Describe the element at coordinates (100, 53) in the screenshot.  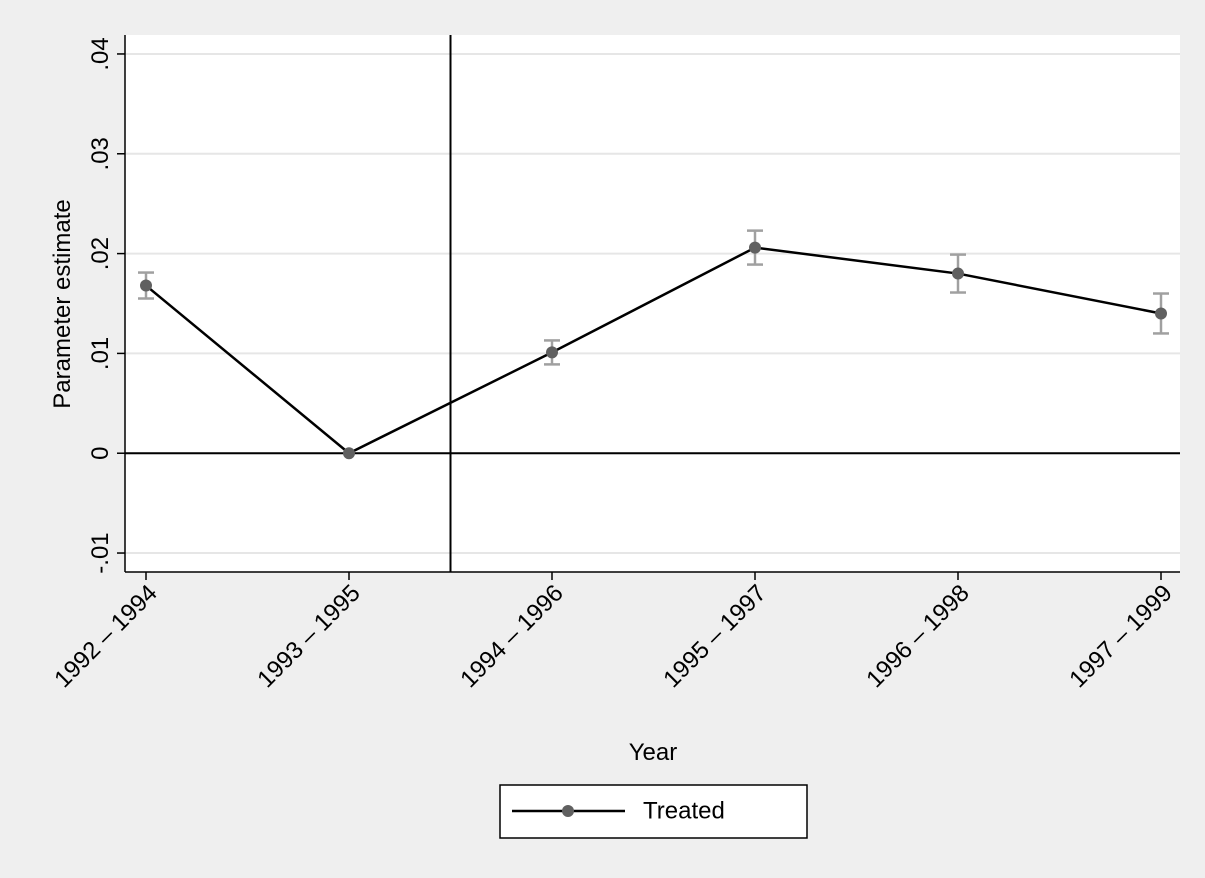
I see `y-tick-label: .04` at that location.